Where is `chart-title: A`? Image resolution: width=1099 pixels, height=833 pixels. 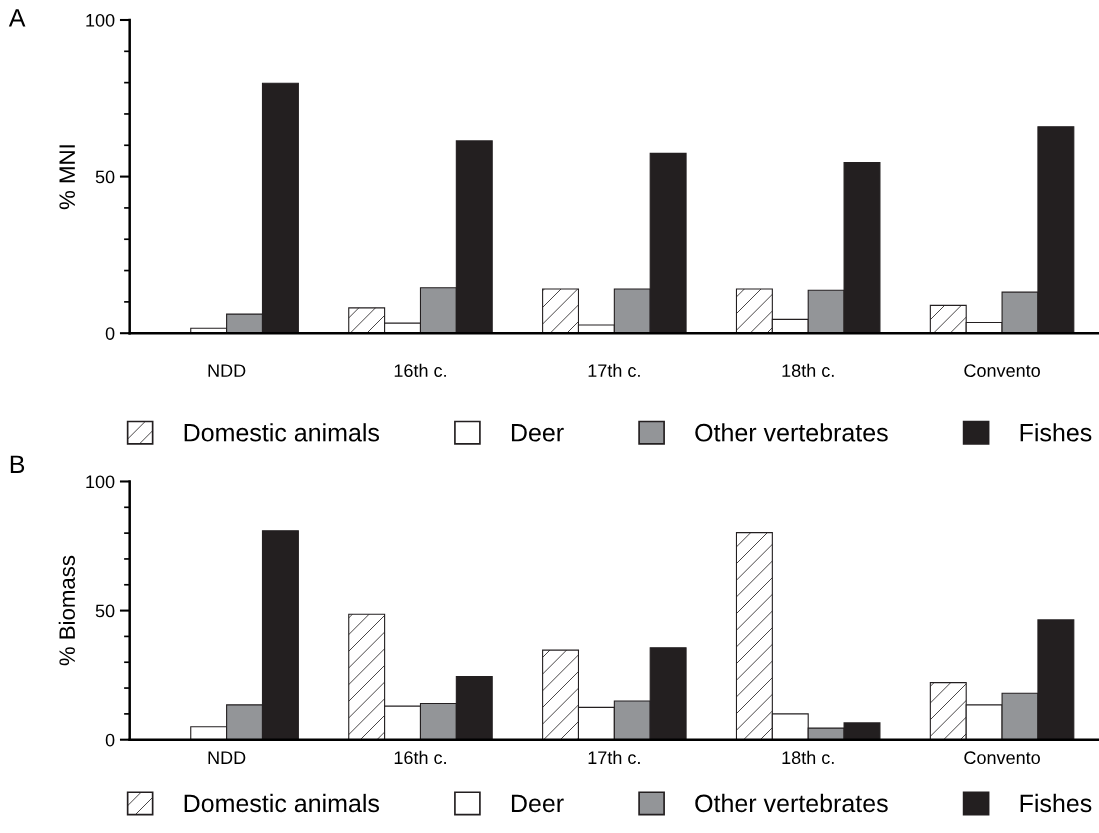
chart-title: A is located at coordinates (17, 18).